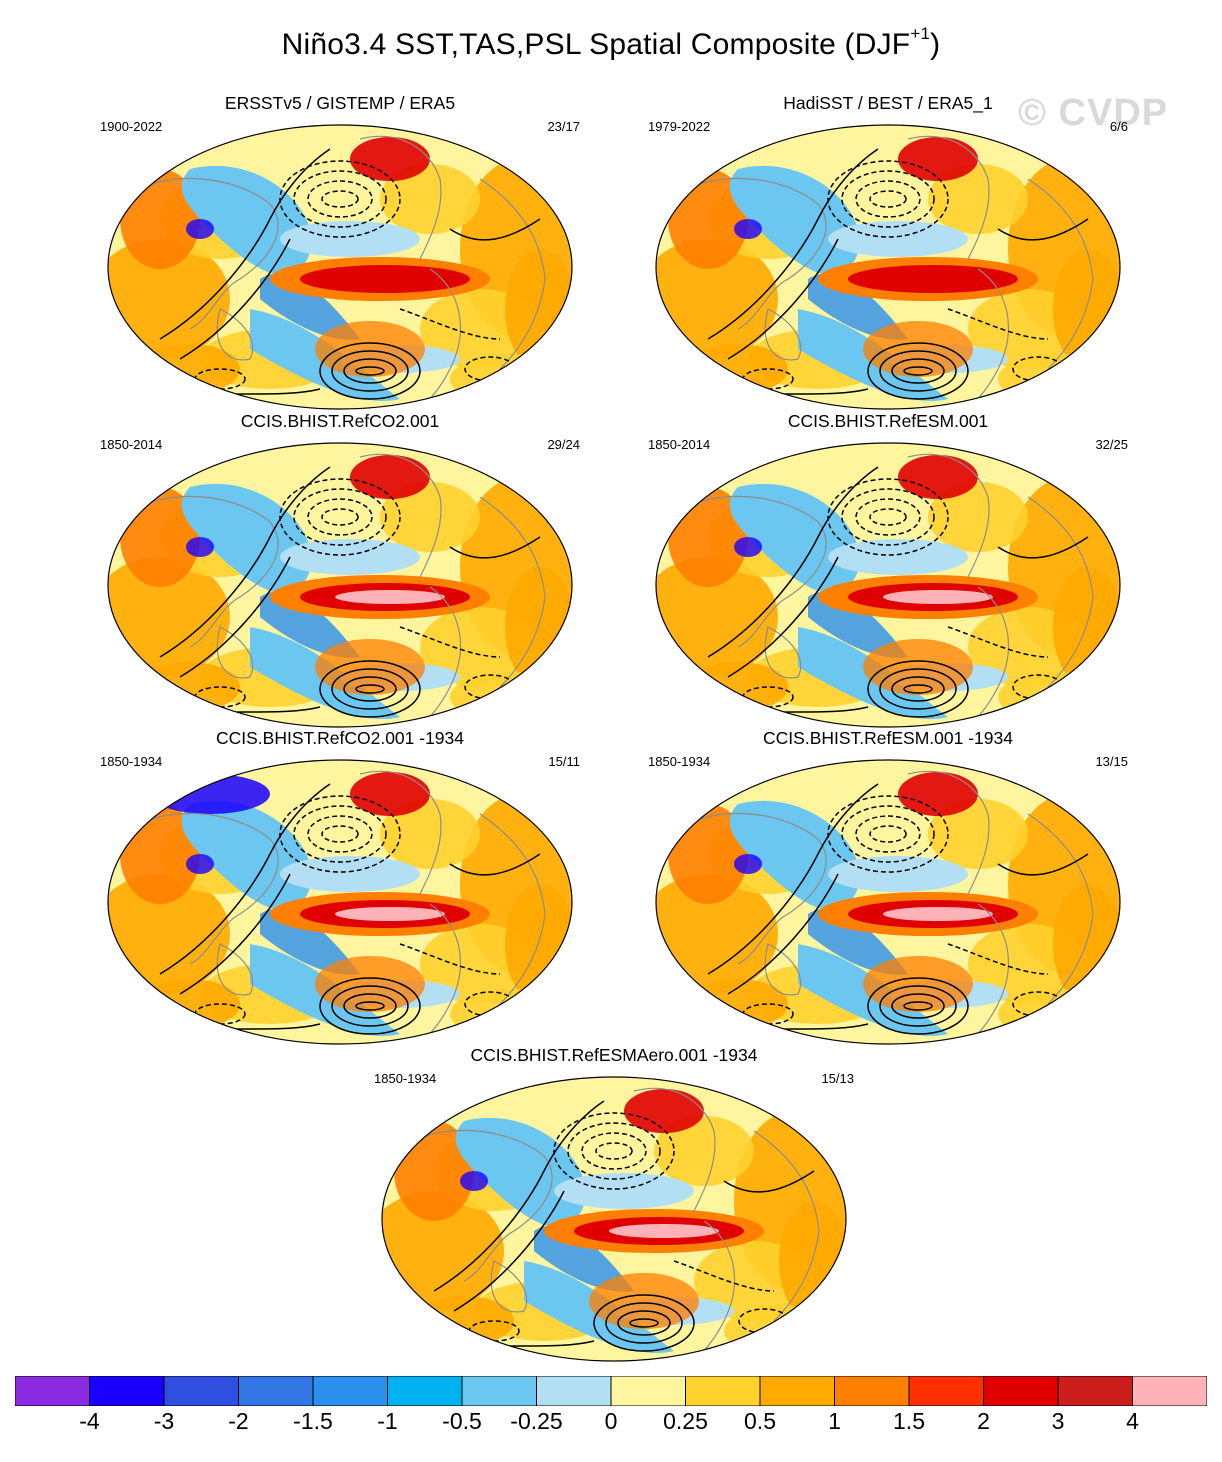  What do you see at coordinates (536, 1421) in the screenshot?
I see `colorbar-tick-label: -0.25` at bounding box center [536, 1421].